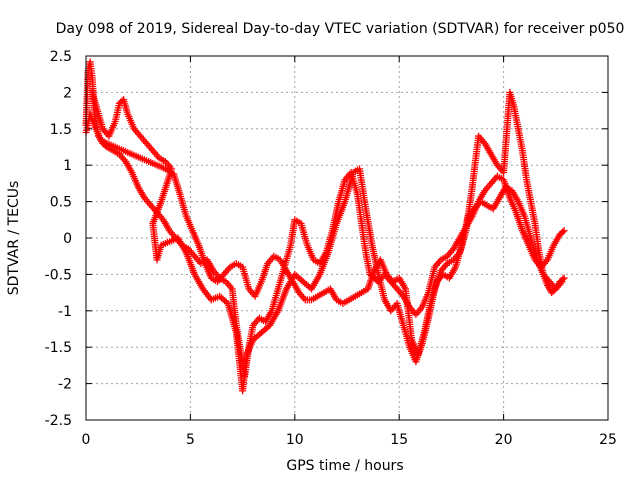  I want to click on y-tick-label: -0.5, so click(58, 275).